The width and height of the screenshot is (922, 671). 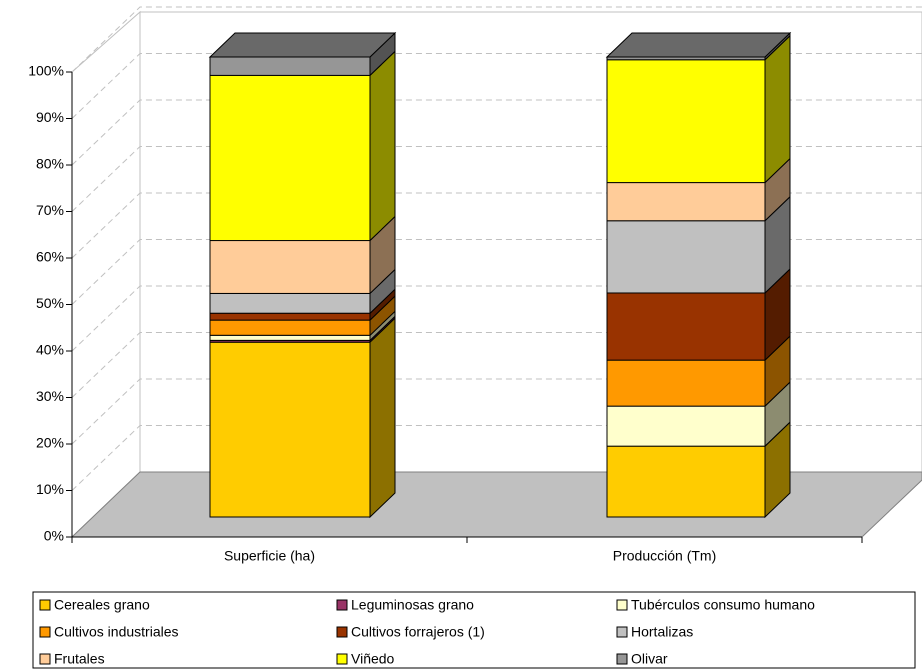 I want to click on y-tick-label: 0%, so click(x=54, y=536).